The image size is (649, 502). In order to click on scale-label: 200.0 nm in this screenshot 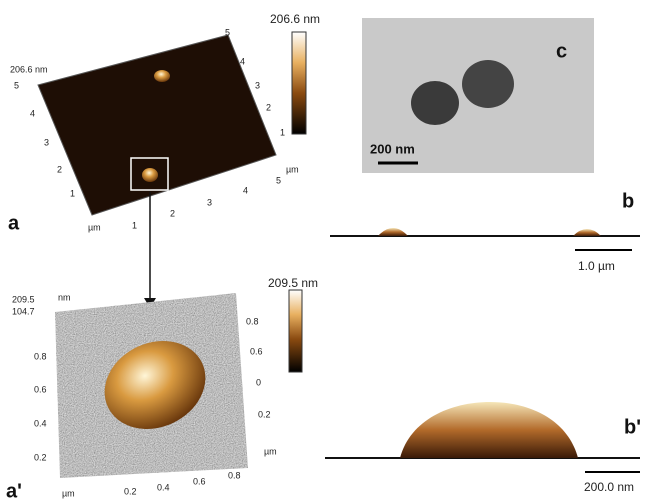, I will do `click(609, 487)`.